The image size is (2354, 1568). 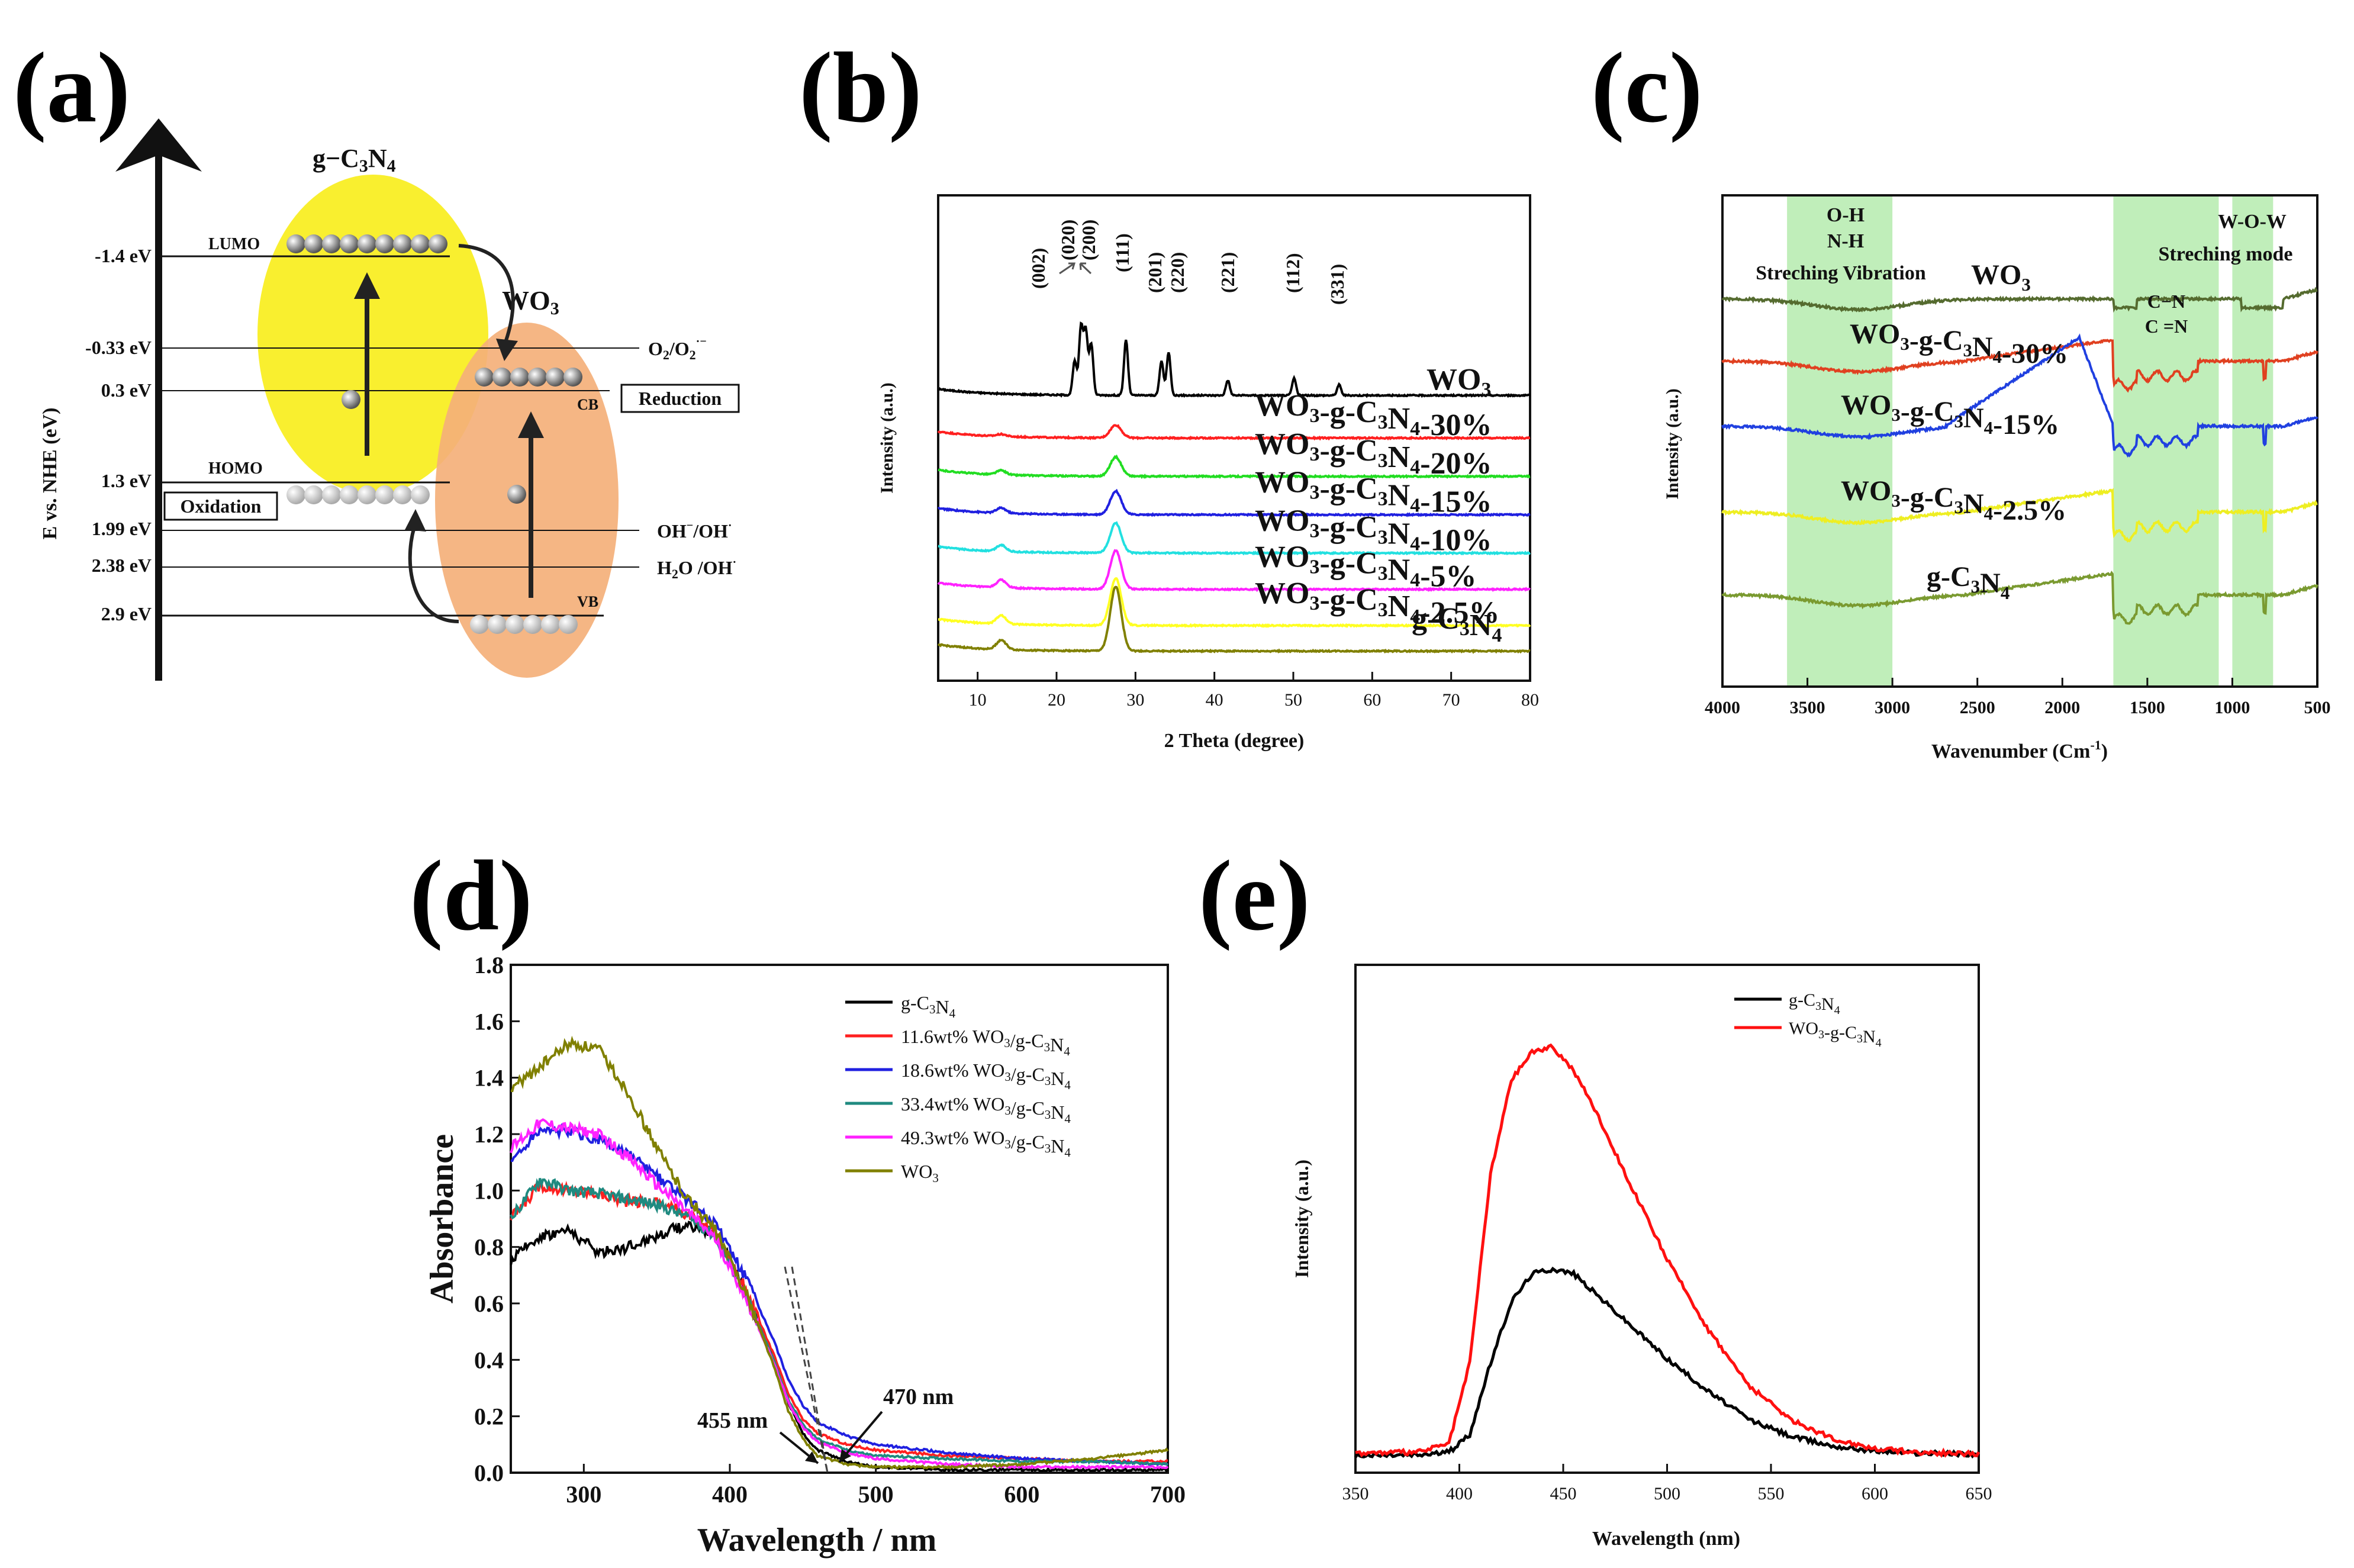 I want to click on vb-holes, so click(x=524, y=624).